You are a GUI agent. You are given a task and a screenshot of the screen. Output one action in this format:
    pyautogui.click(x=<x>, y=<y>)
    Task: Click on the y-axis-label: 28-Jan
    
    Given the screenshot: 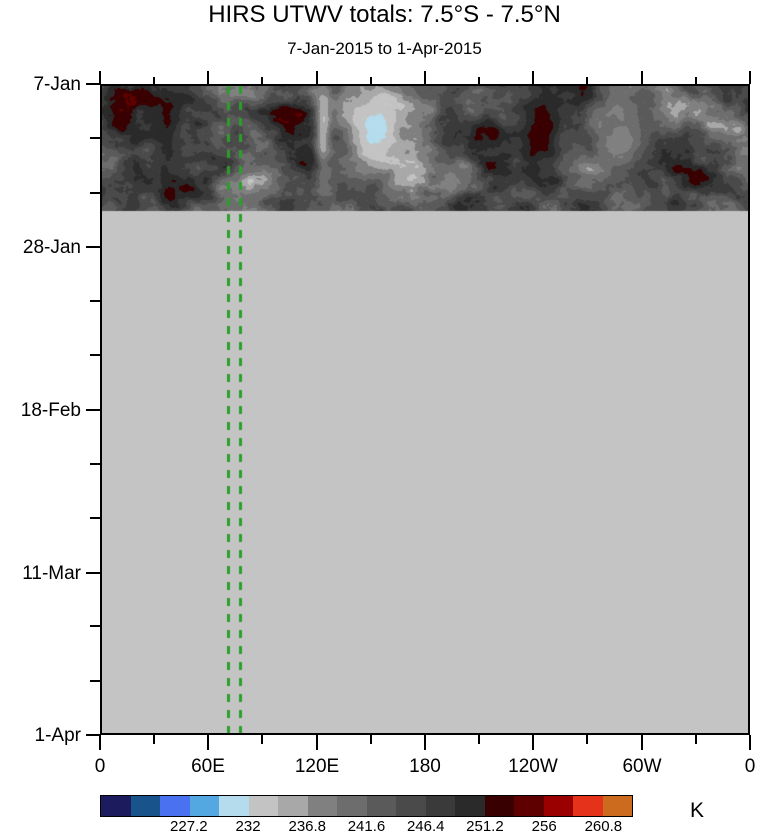 What is the action you would take?
    pyautogui.click(x=51, y=247)
    